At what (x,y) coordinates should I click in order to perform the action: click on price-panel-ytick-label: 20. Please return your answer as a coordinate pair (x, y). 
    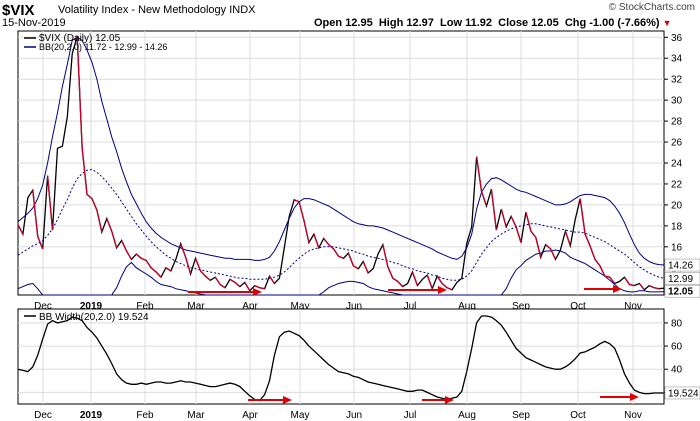
    Looking at the image, I should click on (677, 205).